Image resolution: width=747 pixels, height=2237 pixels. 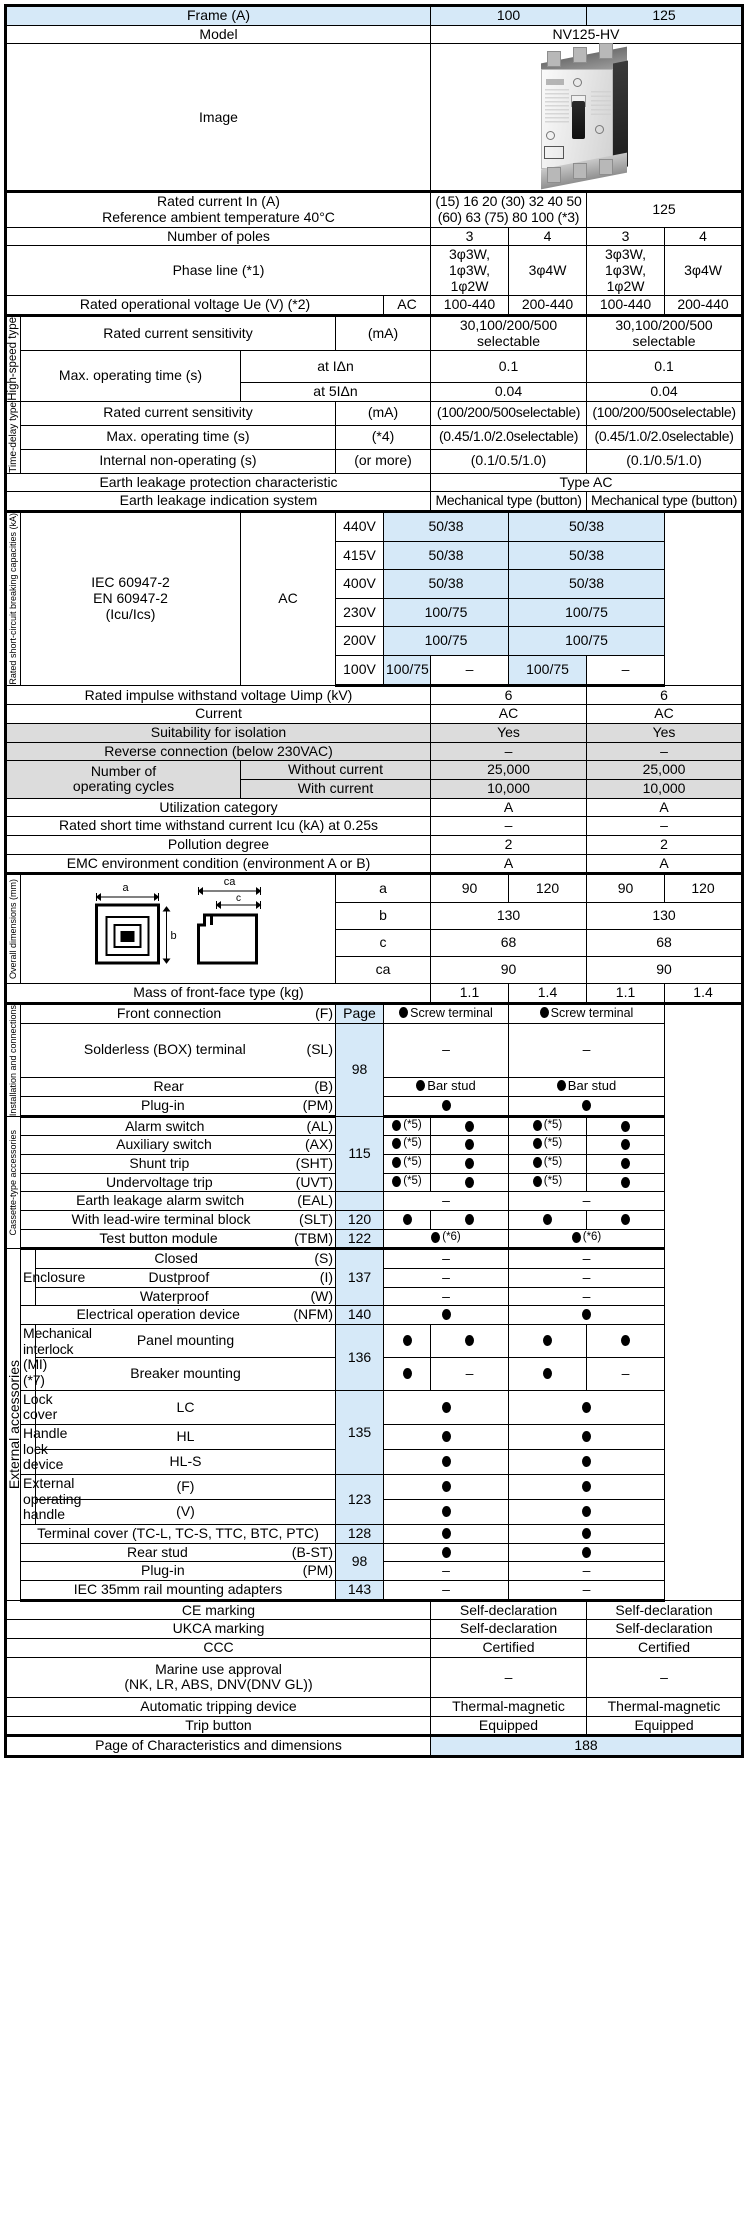 What do you see at coordinates (508, 770) in the screenshot?
I see `cycles-without-100: 25,000` at bounding box center [508, 770].